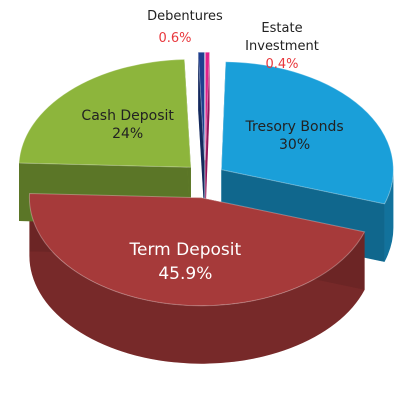 This screenshot has width=405, height=414. What do you see at coordinates (185, 16) in the screenshot?
I see `category-name: Debentures` at bounding box center [185, 16].